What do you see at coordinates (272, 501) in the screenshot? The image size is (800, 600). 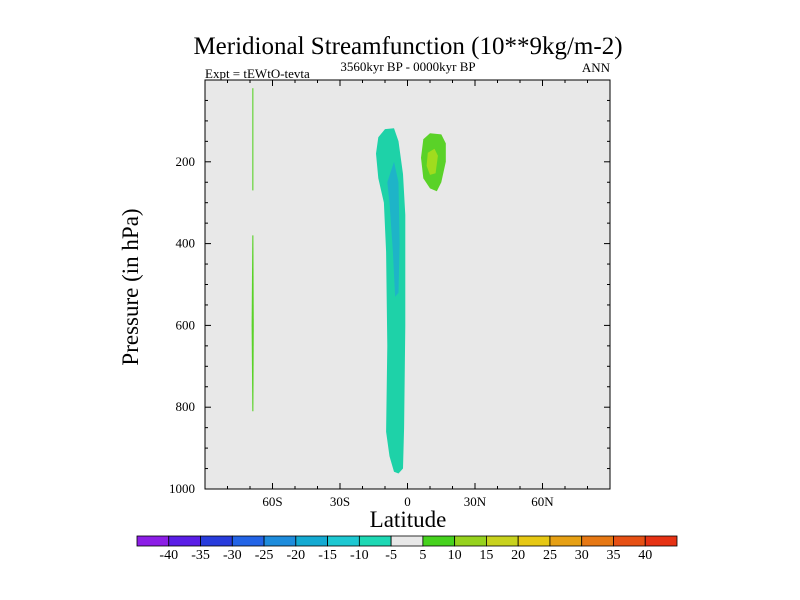 I see `x-tick-label: 60S` at bounding box center [272, 501].